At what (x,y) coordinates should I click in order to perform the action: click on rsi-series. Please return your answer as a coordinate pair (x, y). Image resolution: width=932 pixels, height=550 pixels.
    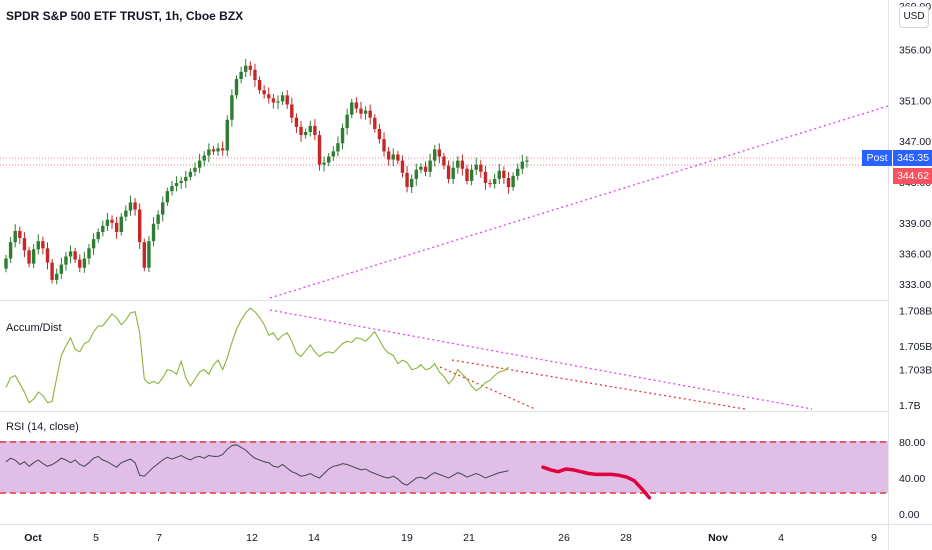
    Looking at the image, I should click on (444, 470).